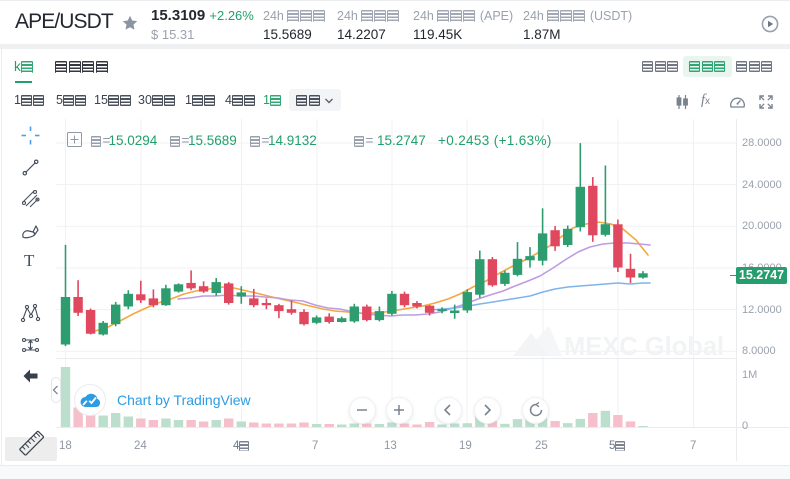 This screenshot has height=479, width=790. Describe the element at coordinates (644, 347) in the screenshot. I see `svg-text: MEXC Global` at that location.